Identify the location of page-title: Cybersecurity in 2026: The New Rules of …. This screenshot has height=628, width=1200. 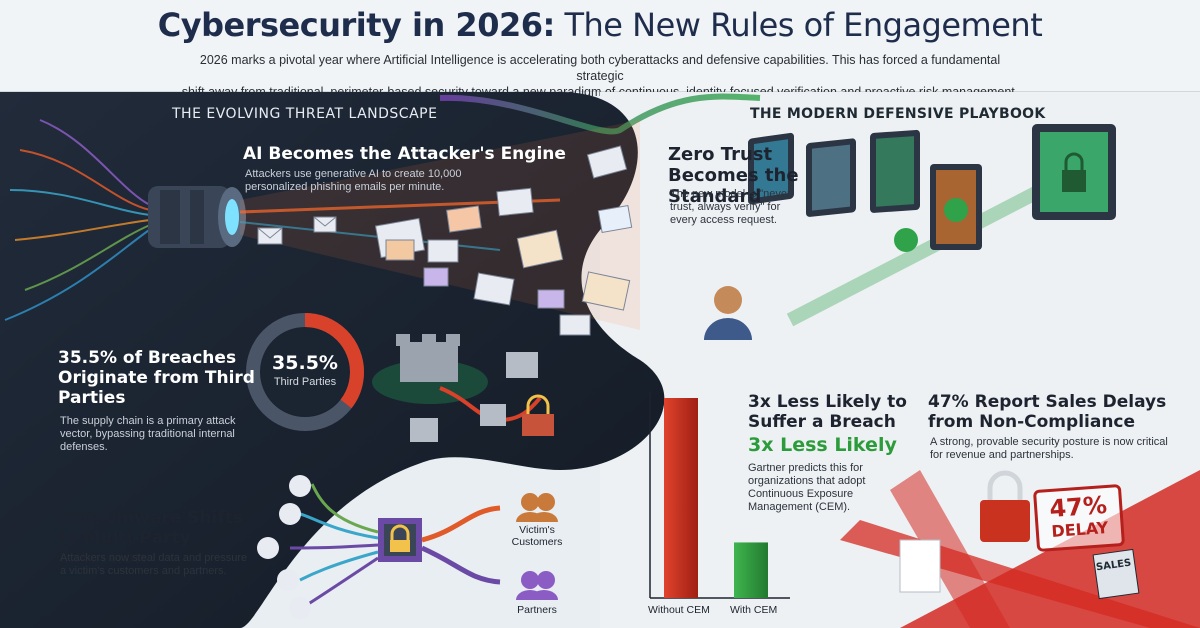
(600, 25).